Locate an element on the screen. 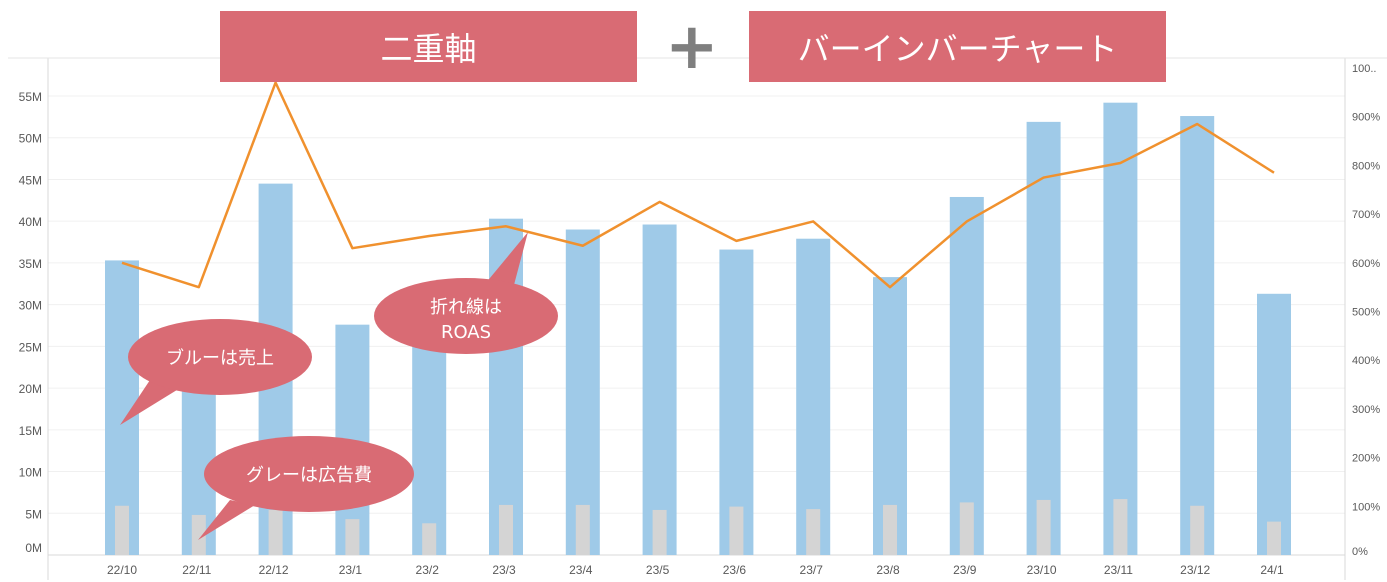 The height and width of the screenshot is (582, 1387). right-tick-label: 600% is located at coordinates (1366, 264).